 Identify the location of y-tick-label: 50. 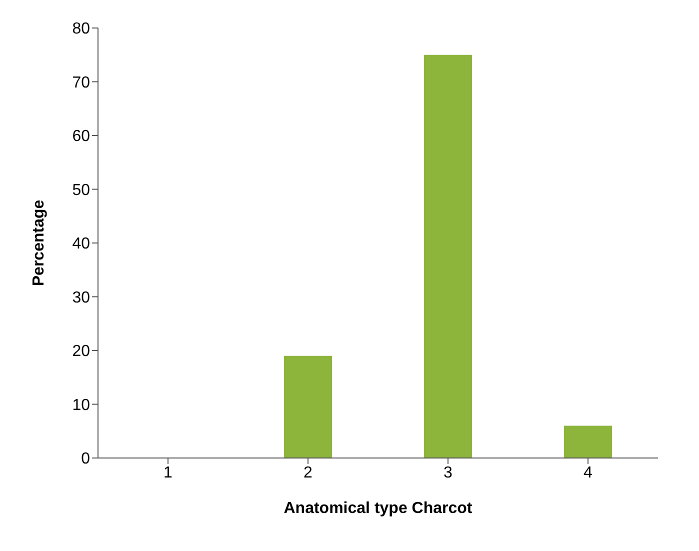
(81, 190).